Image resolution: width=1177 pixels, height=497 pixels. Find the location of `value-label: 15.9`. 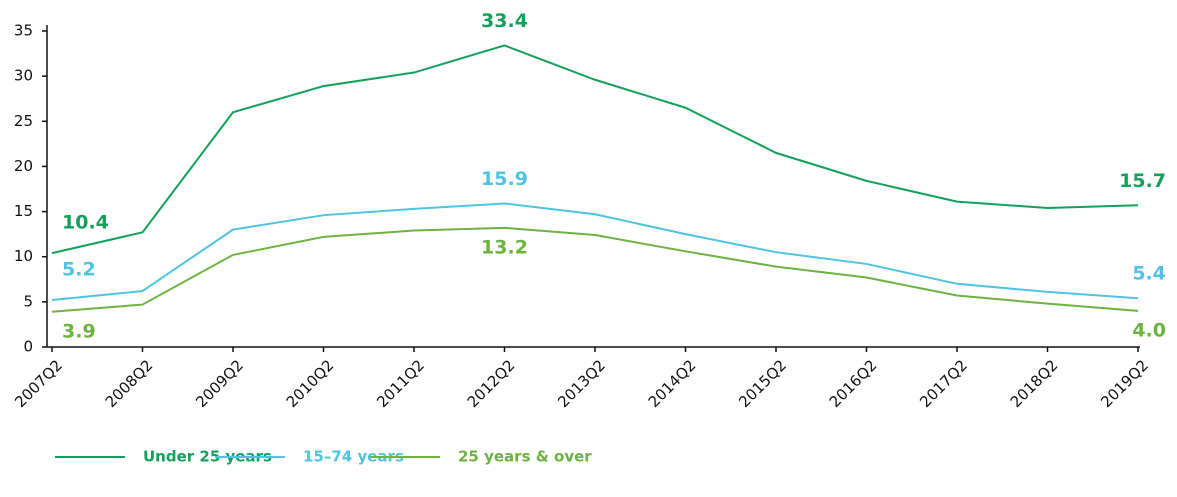

value-label: 15.9 is located at coordinates (504, 179).